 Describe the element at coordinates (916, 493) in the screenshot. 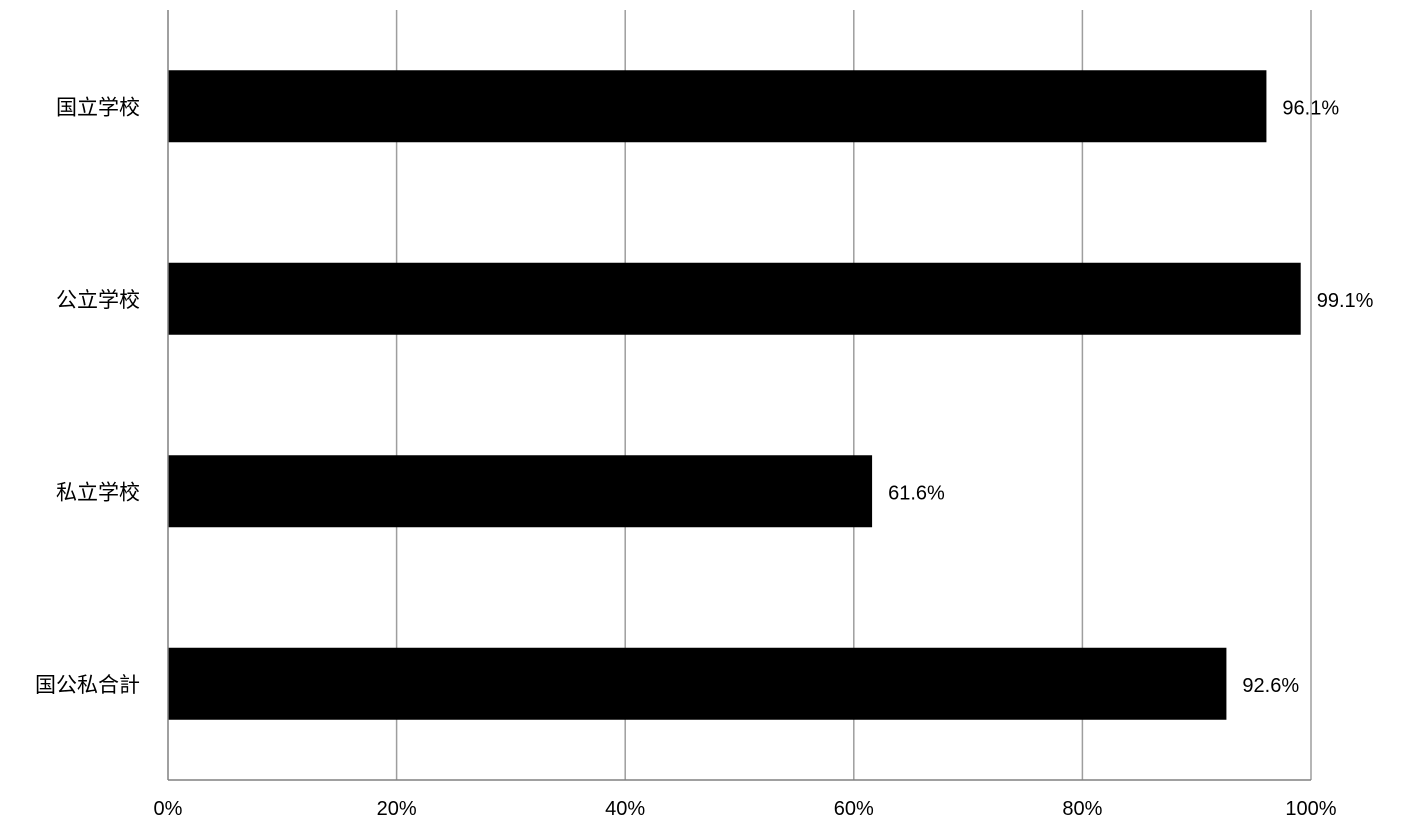

I see `data-label-3: 61.6%` at that location.